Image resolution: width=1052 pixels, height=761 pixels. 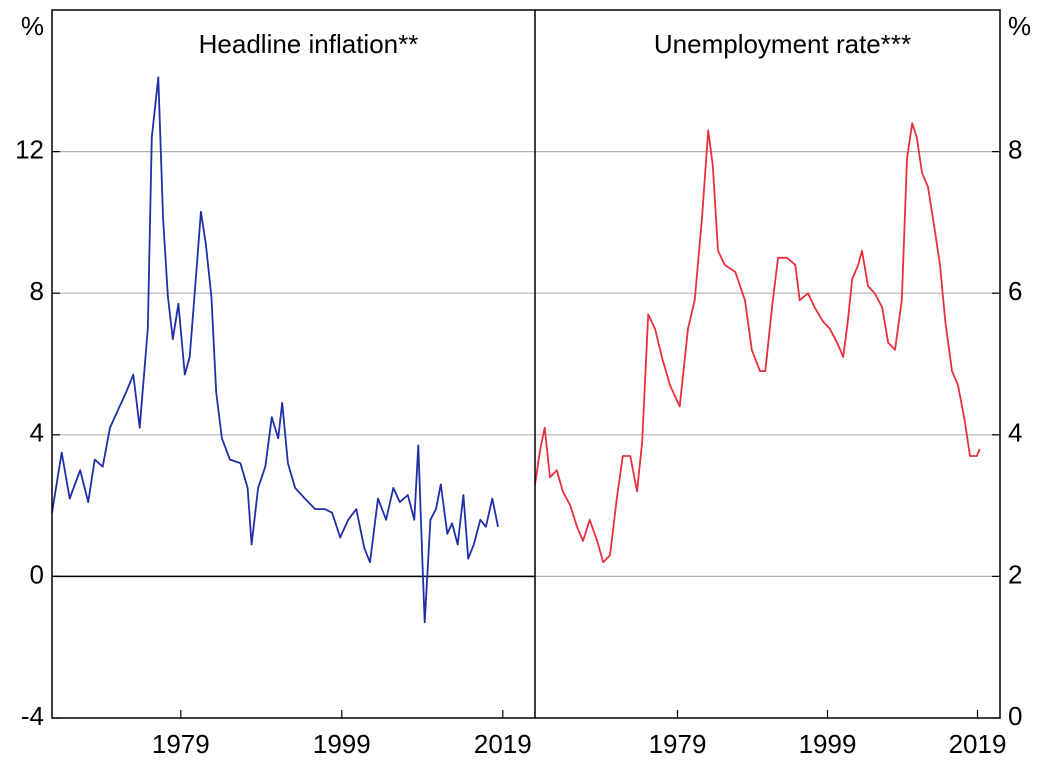 I want to click on y-tick-label: -4, so click(x=32, y=716).